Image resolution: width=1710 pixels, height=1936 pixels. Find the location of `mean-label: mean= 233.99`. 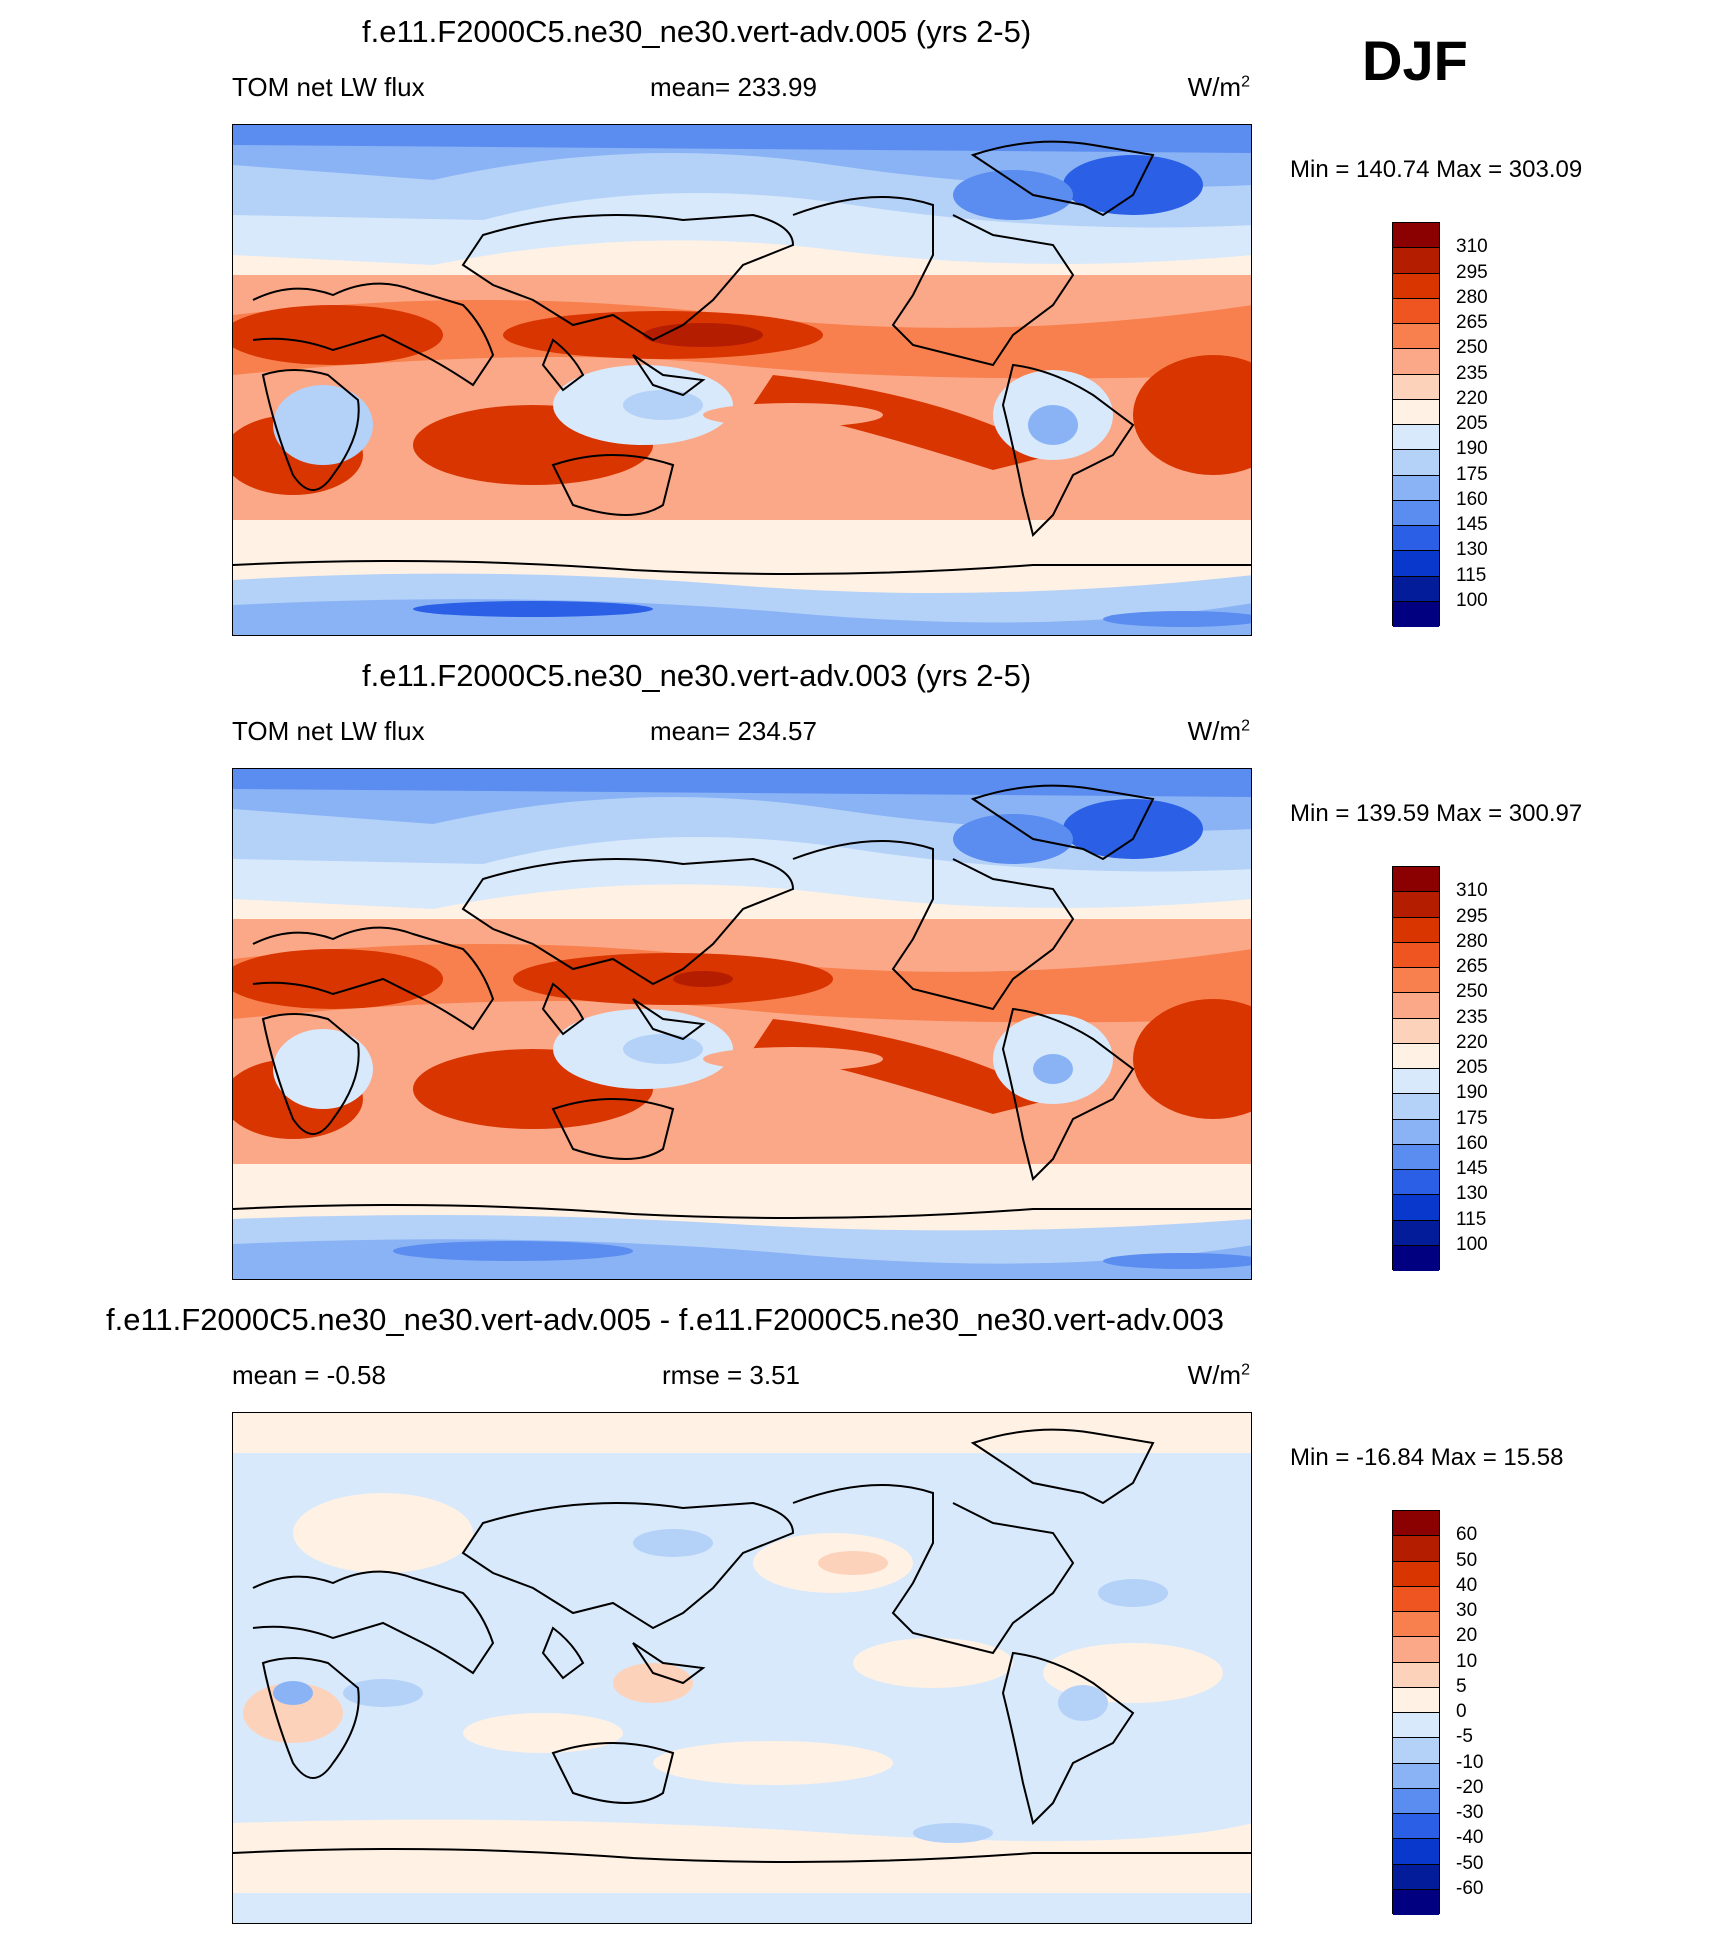

mean-label: mean= 233.99 is located at coordinates (733, 87).